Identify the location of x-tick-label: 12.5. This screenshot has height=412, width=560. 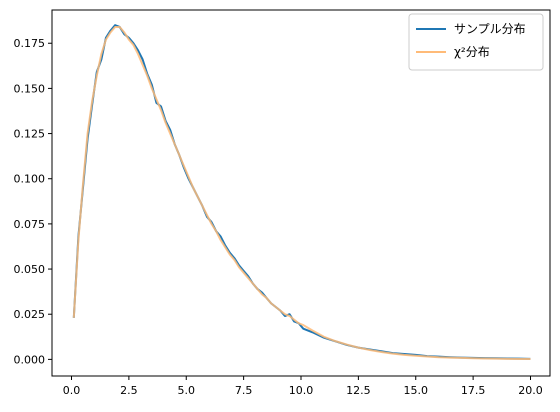
(358, 390).